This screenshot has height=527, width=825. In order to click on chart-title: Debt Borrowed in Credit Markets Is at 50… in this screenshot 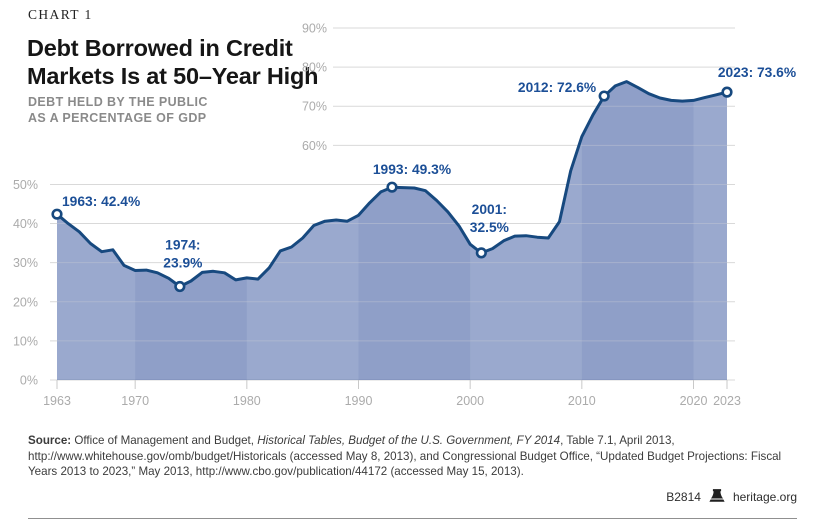, I will do `click(173, 62)`.